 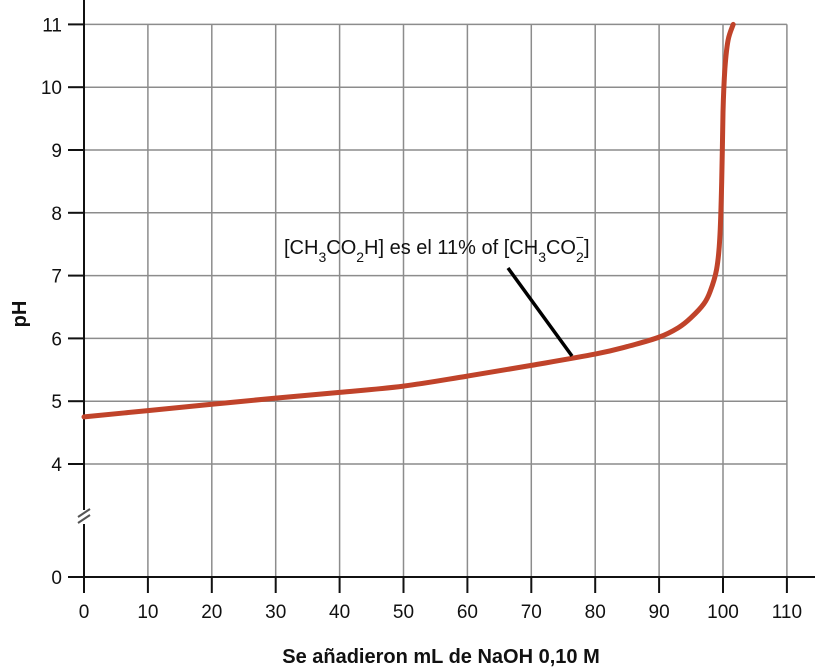 What do you see at coordinates (441, 657) in the screenshot?
I see `x-axis-title: Se añadieron mL de NaOH 0,10 M` at bounding box center [441, 657].